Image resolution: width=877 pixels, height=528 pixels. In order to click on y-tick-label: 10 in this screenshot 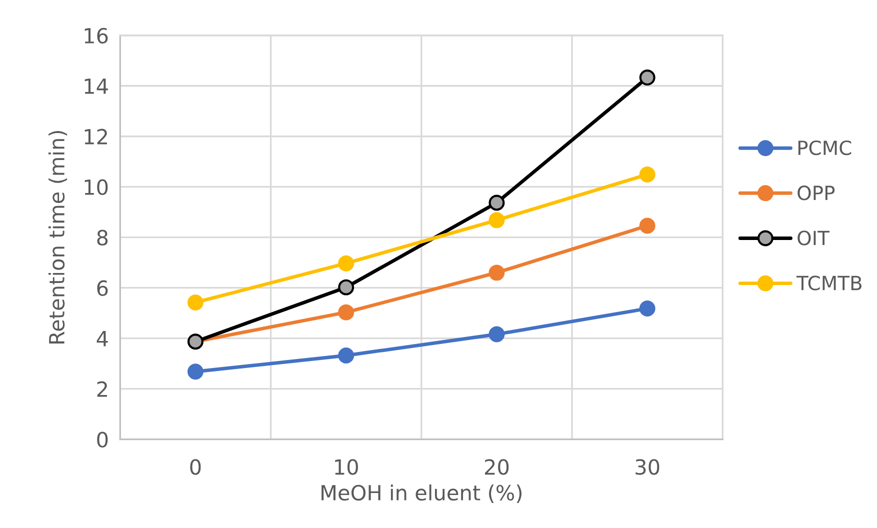, I will do `click(96, 187)`.